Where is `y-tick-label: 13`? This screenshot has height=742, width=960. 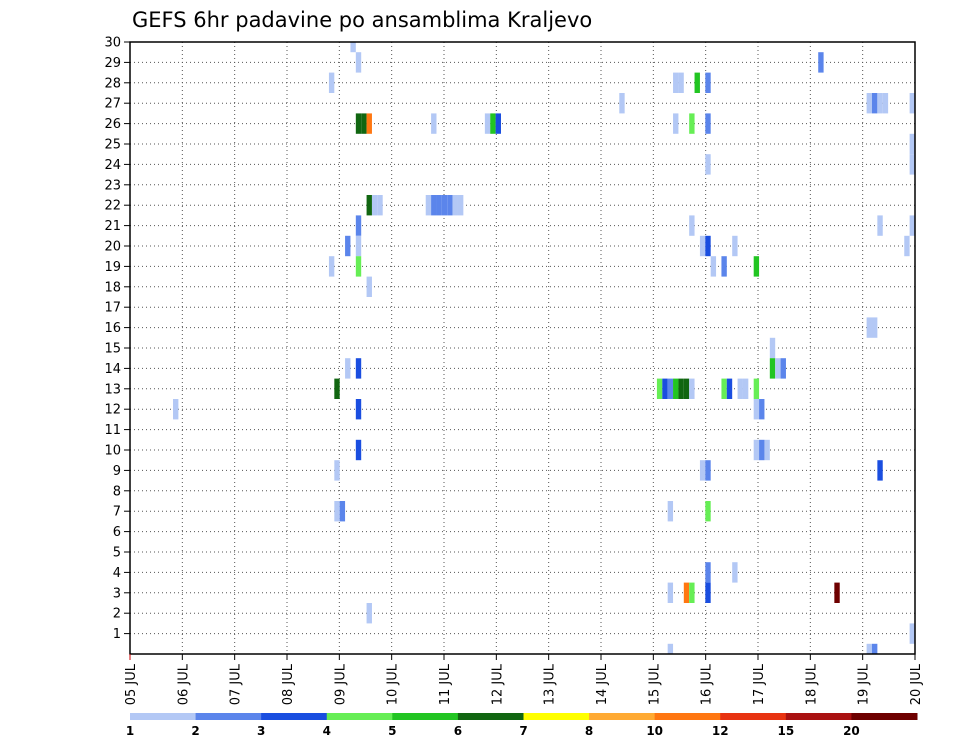 y-tick-label: 13 is located at coordinates (112, 389).